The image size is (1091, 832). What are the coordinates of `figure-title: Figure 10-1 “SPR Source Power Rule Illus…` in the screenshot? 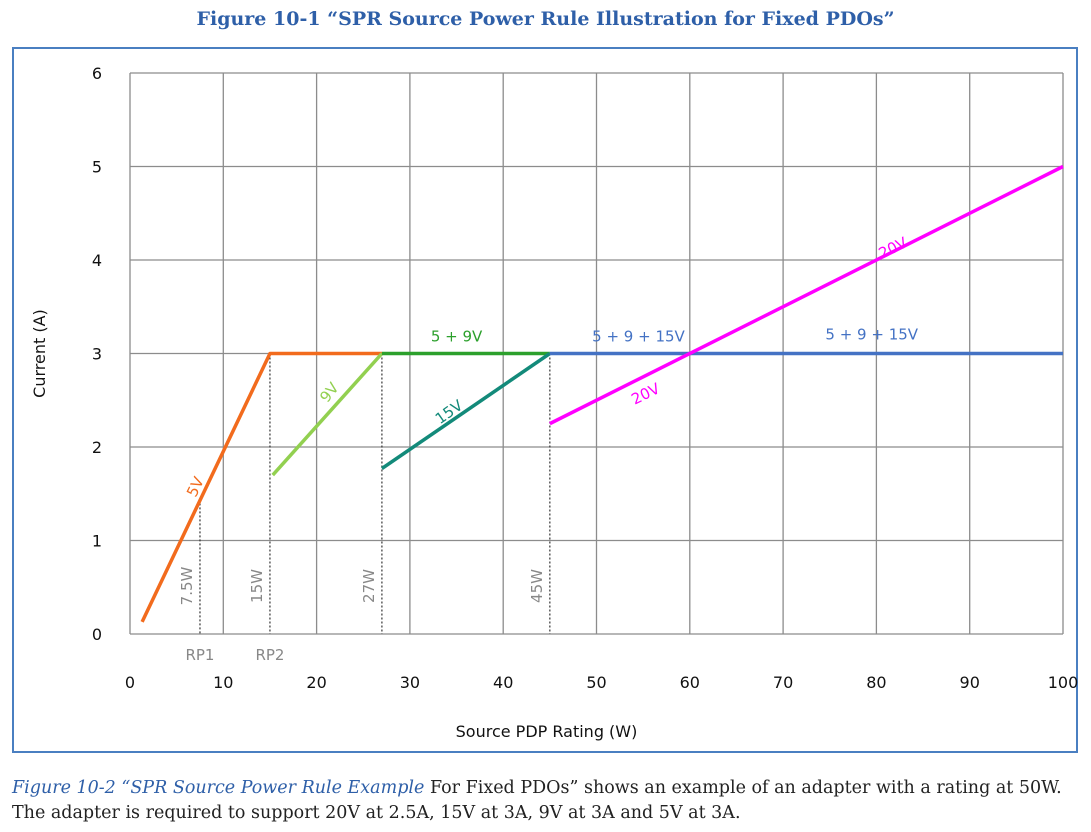 It's located at (545, 19).